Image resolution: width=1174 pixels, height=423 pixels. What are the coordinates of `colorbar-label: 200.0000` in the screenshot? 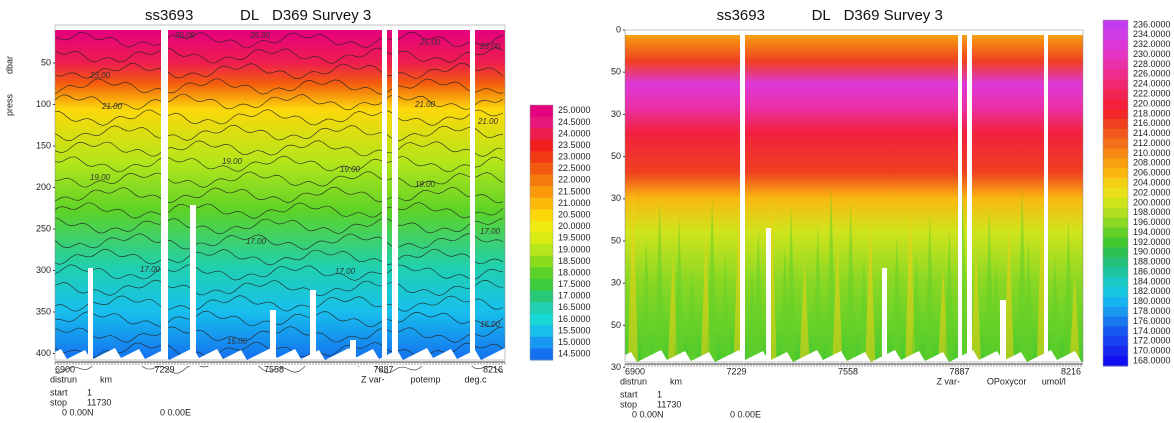 It's located at (1152, 202).